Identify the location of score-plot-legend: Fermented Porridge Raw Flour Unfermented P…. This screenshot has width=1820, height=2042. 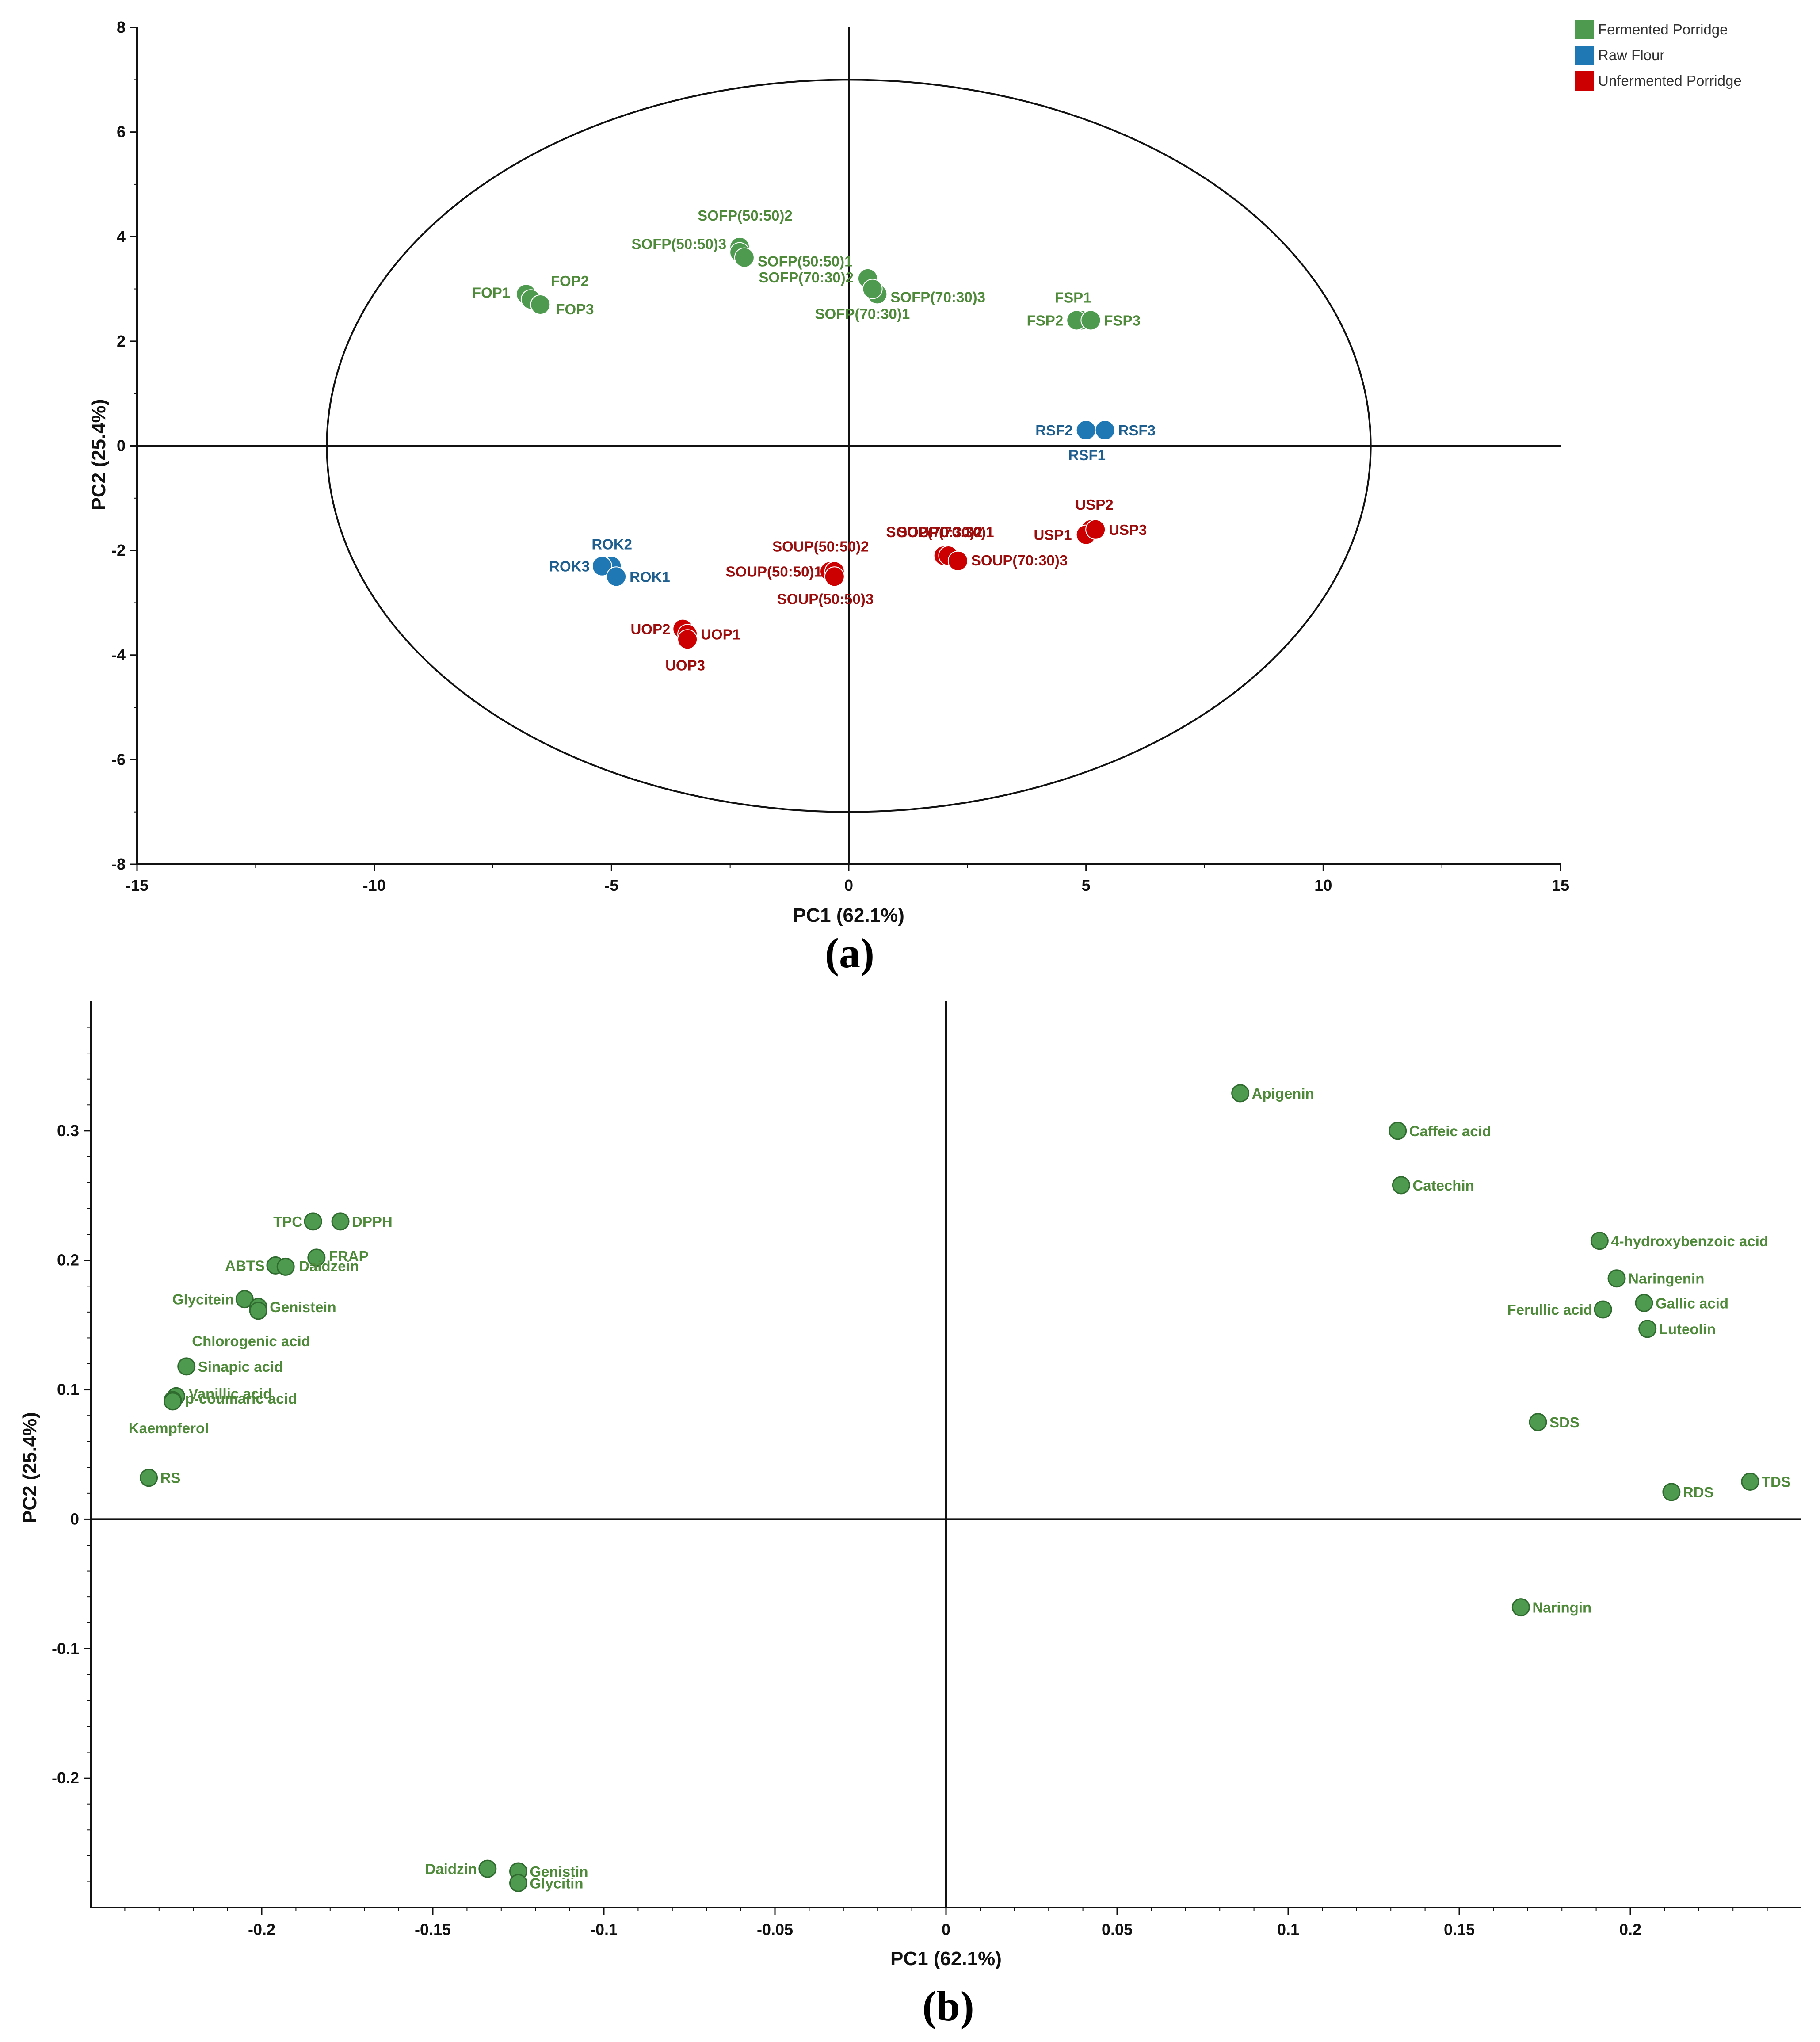
(1658, 55).